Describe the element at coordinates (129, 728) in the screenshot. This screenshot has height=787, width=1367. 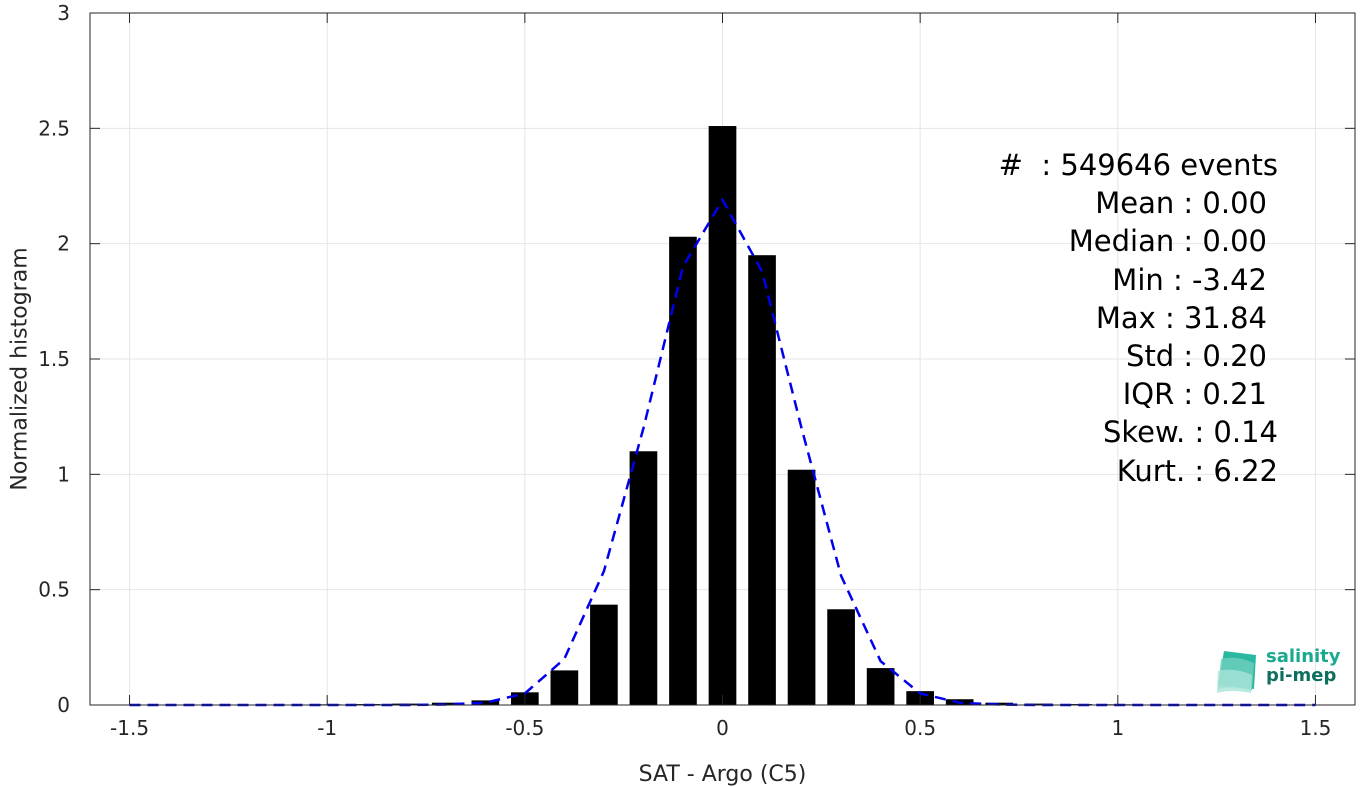
I see `x-tick-label: -1.5` at that location.